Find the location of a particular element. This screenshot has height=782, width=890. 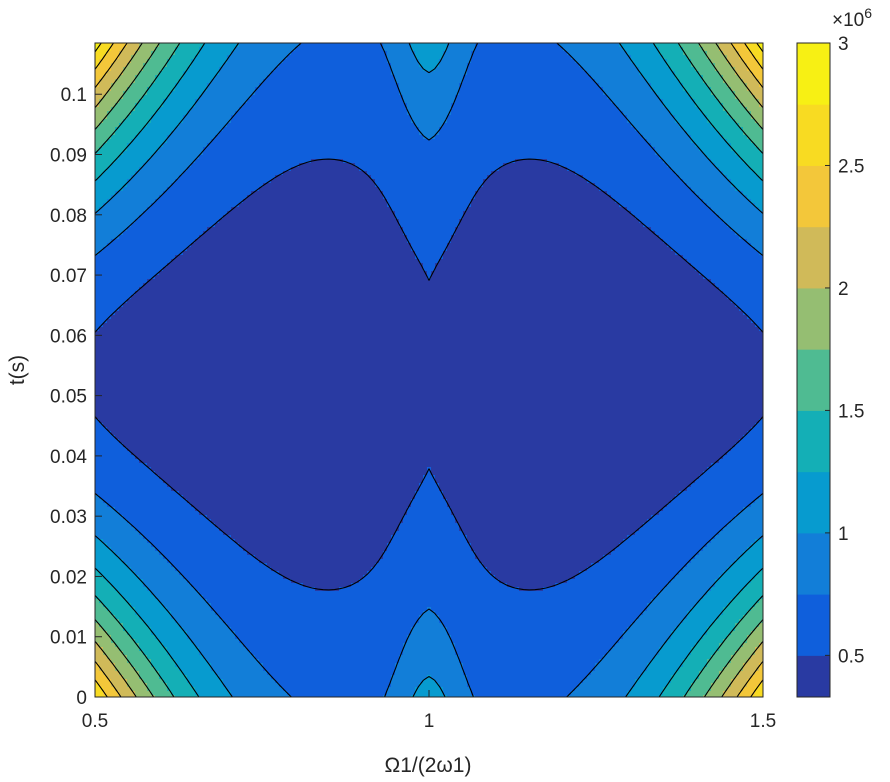

y-axis-label: t(s) is located at coordinates (17, 370).